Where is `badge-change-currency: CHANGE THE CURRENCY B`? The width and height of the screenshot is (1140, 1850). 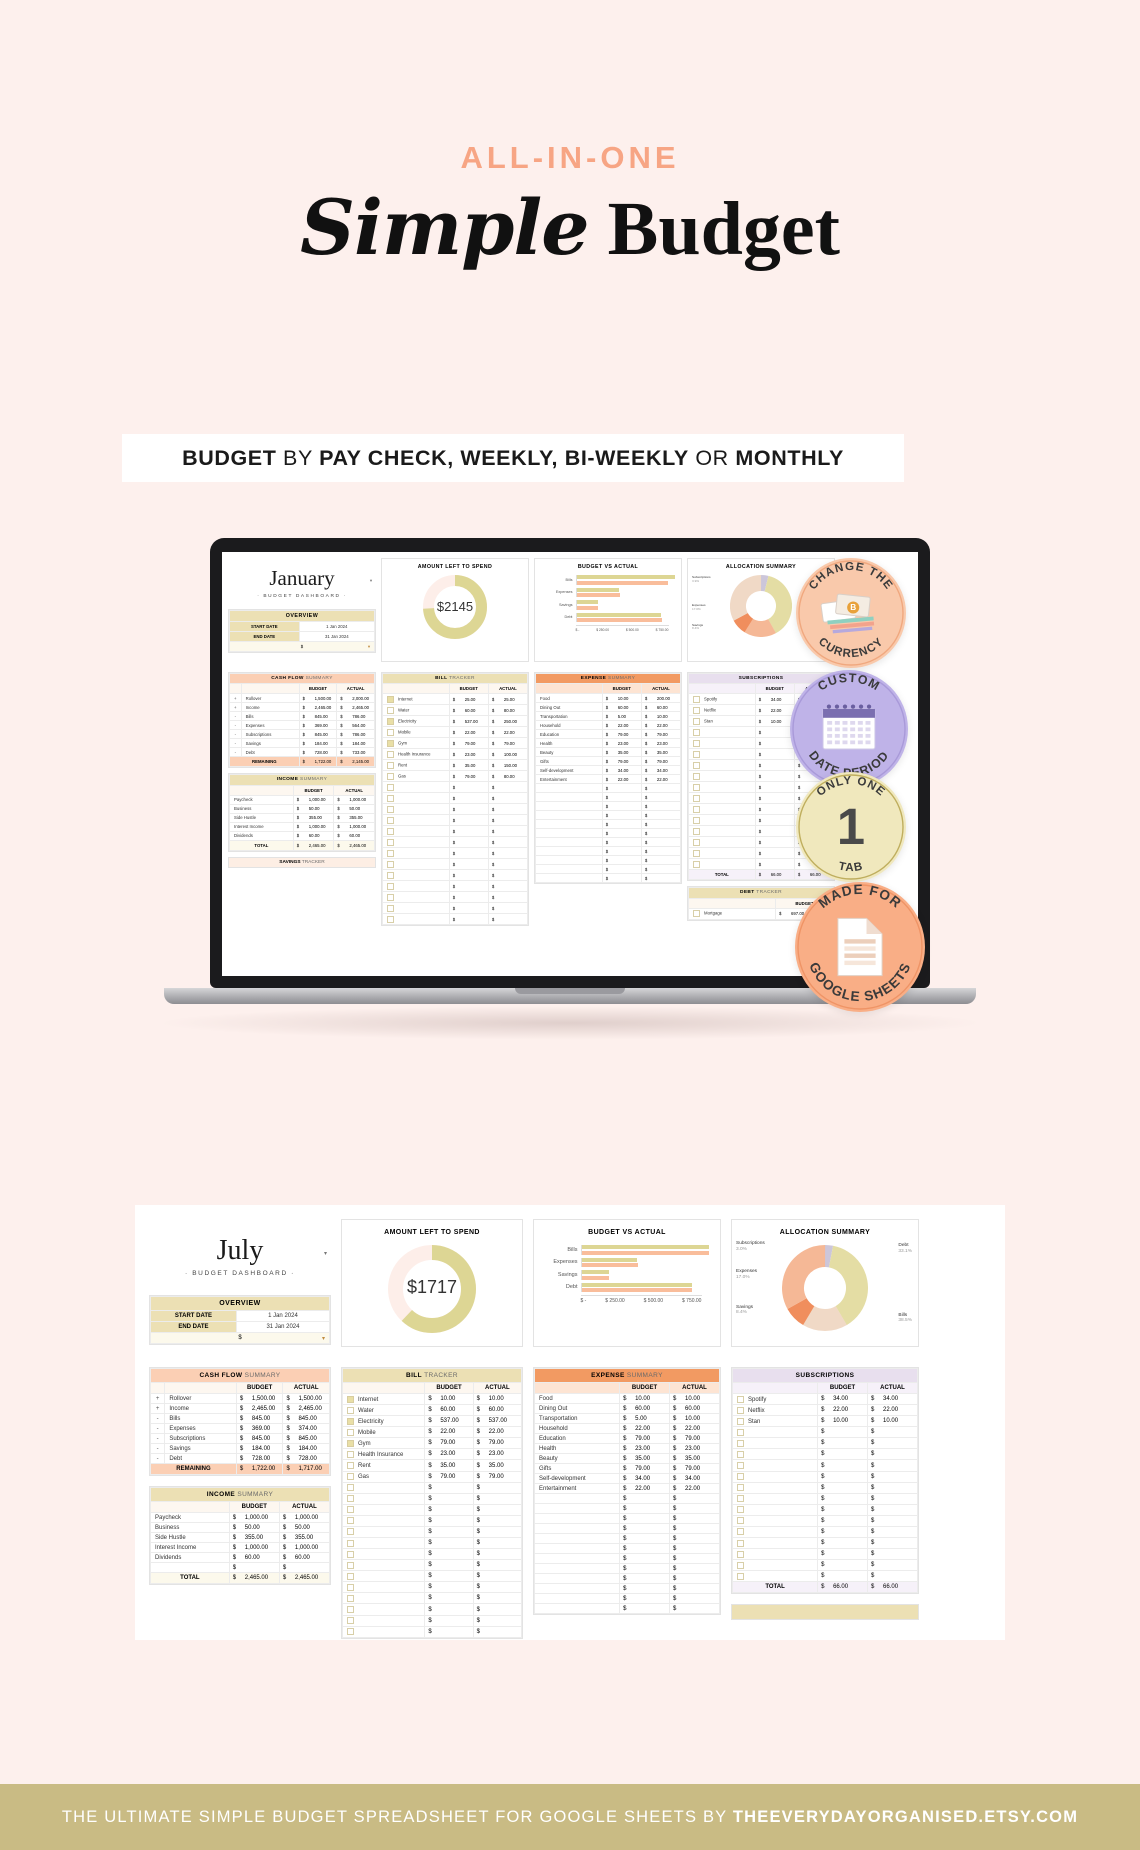
badge-change-currency: CHANGE THE CURRENCY B is located at coordinates (851, 613).